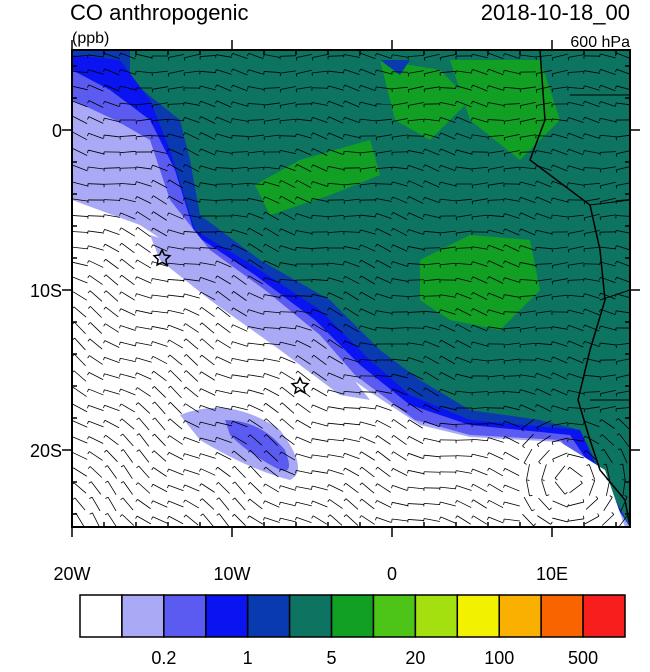 The width and height of the screenshot is (650, 672). What do you see at coordinates (163, 657) in the screenshot?
I see `colorbar-label: 0.2` at bounding box center [163, 657].